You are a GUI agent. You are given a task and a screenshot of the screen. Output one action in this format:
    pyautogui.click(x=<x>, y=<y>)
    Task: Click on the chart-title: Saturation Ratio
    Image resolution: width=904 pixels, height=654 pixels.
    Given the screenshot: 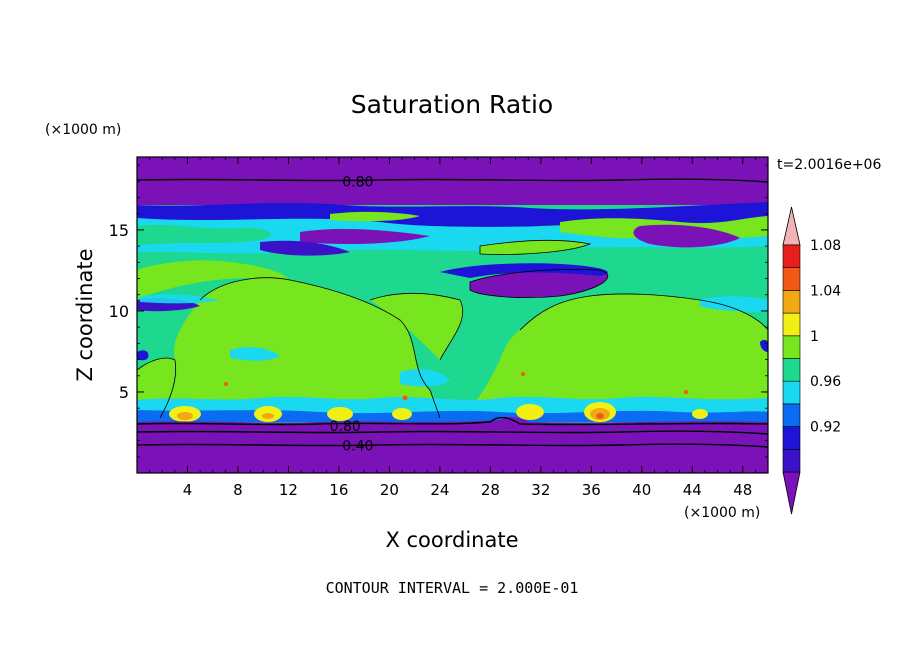 What is the action you would take?
    pyautogui.click(x=452, y=104)
    